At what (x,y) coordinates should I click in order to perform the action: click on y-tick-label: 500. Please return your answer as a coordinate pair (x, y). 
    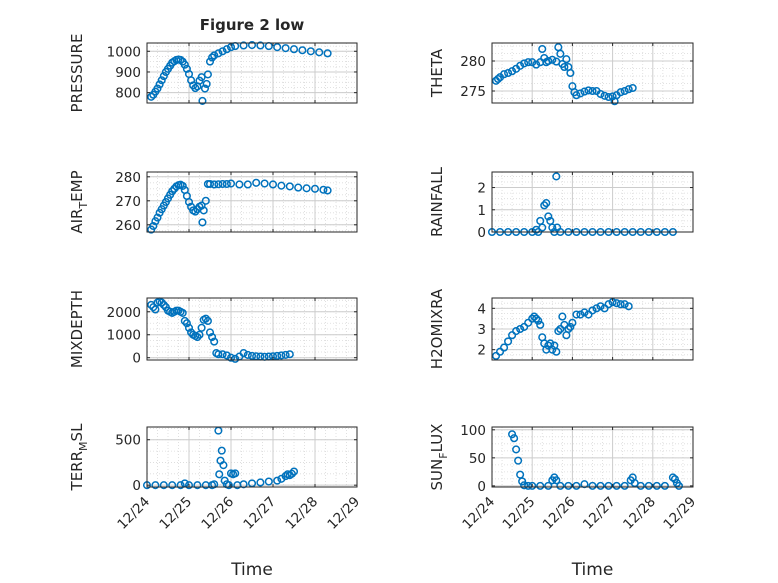
    Looking at the image, I should click on (128, 441).